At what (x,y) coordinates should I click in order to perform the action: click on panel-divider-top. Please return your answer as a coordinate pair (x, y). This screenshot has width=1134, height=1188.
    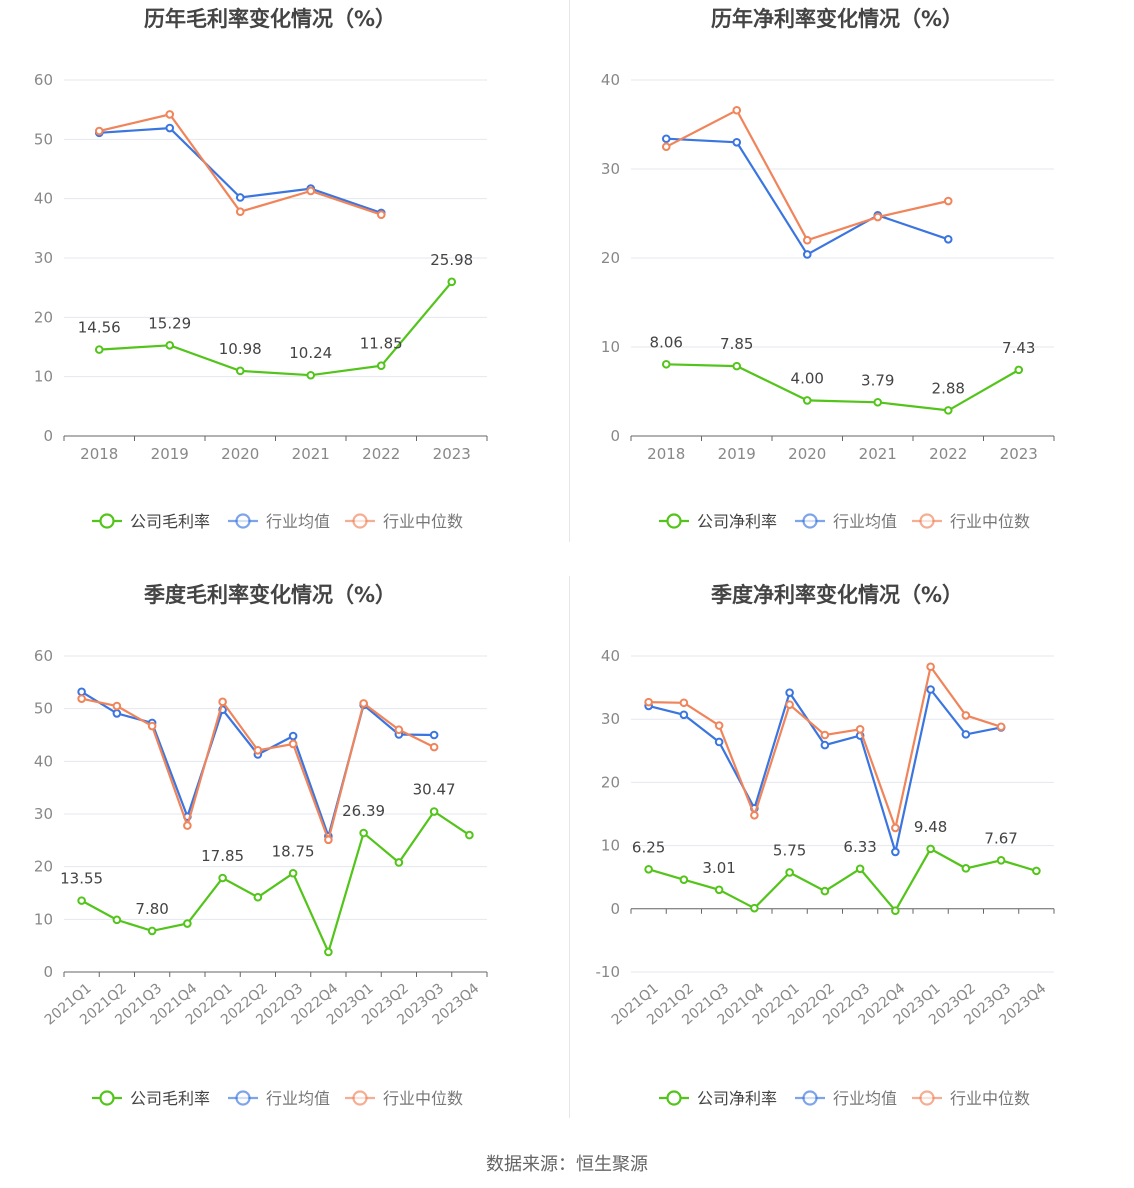
    Looking at the image, I should click on (569, 271).